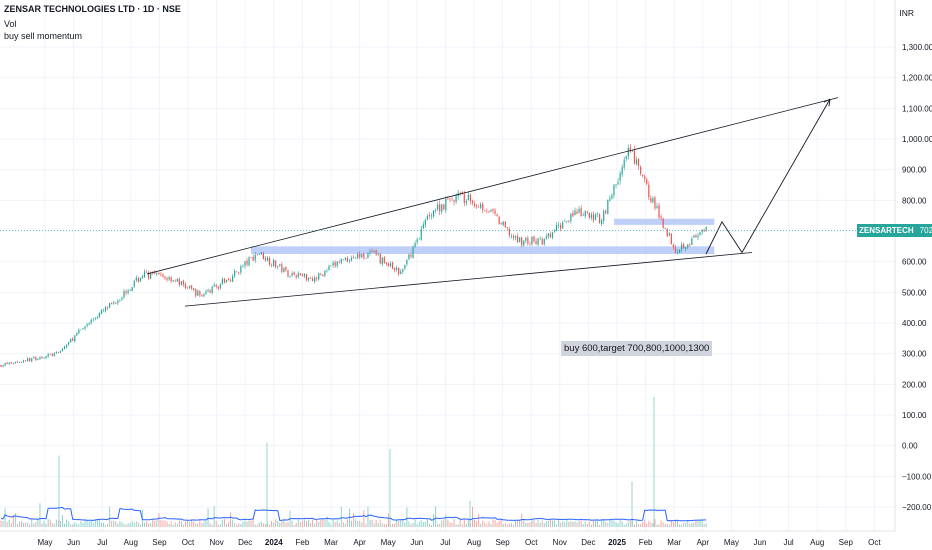 Image resolution: width=932 pixels, height=550 pixels. What do you see at coordinates (637, 348) in the screenshot?
I see `chart-annotation: buy 600,target 700,800,1000,1300` at bounding box center [637, 348].